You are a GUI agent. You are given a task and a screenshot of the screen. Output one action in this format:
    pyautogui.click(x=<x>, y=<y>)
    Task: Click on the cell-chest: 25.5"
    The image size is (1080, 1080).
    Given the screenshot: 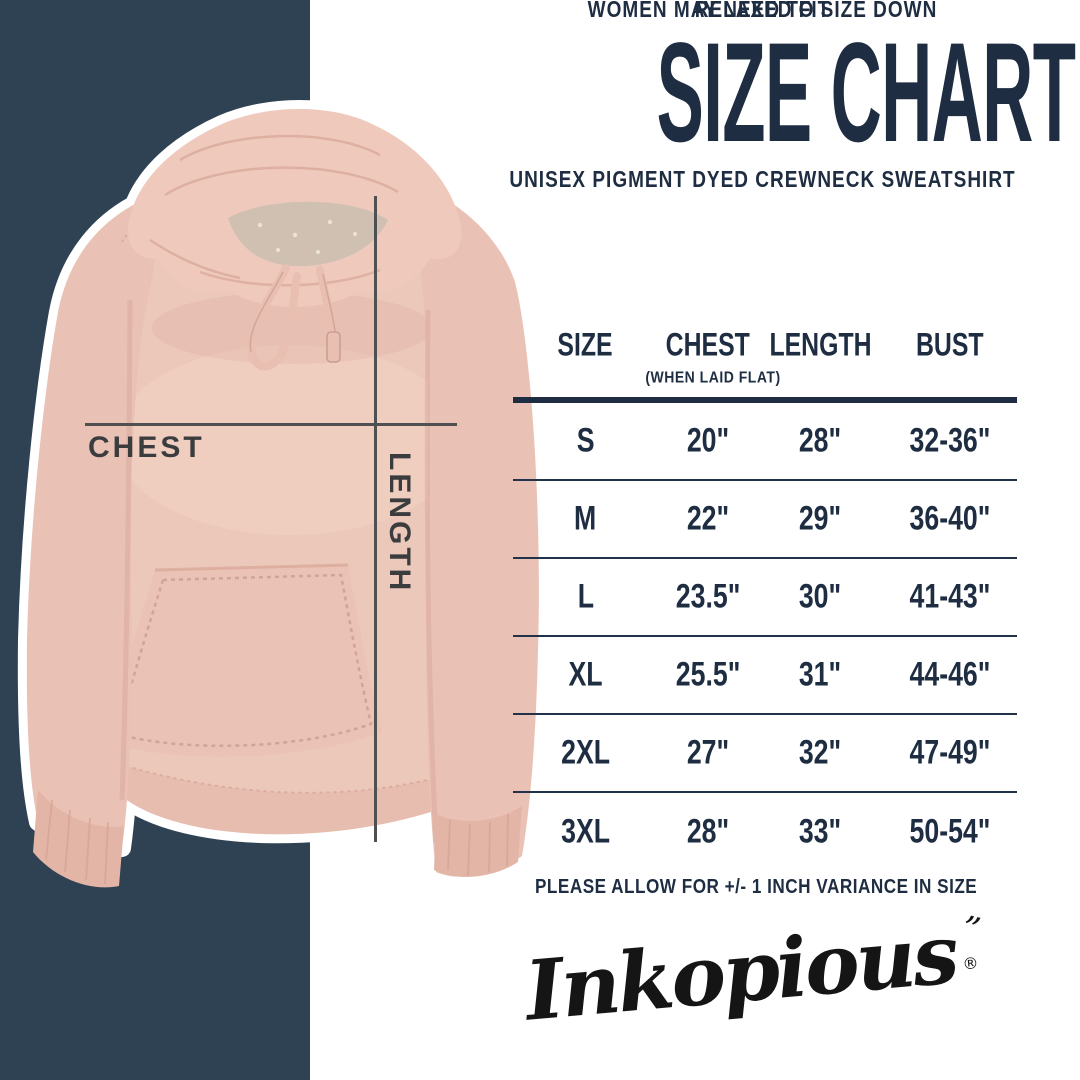 What is the action you would take?
    pyautogui.click(x=708, y=674)
    